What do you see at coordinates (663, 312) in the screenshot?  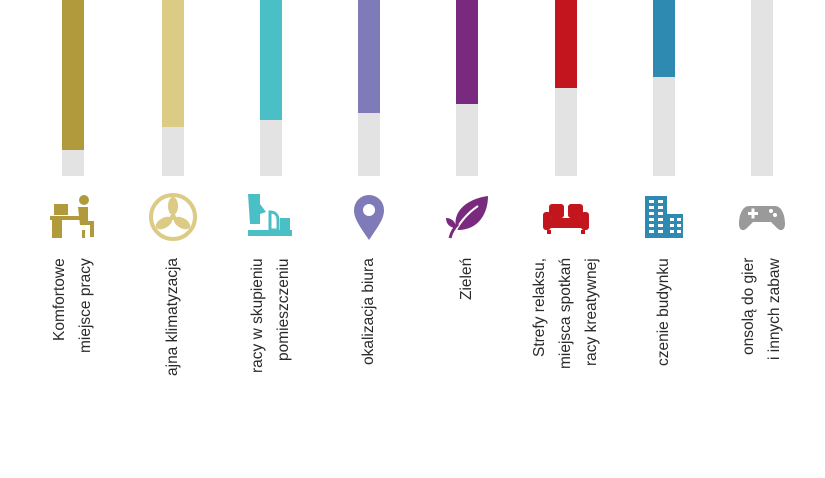 I see `category-label-line: czenie budynku` at bounding box center [663, 312].